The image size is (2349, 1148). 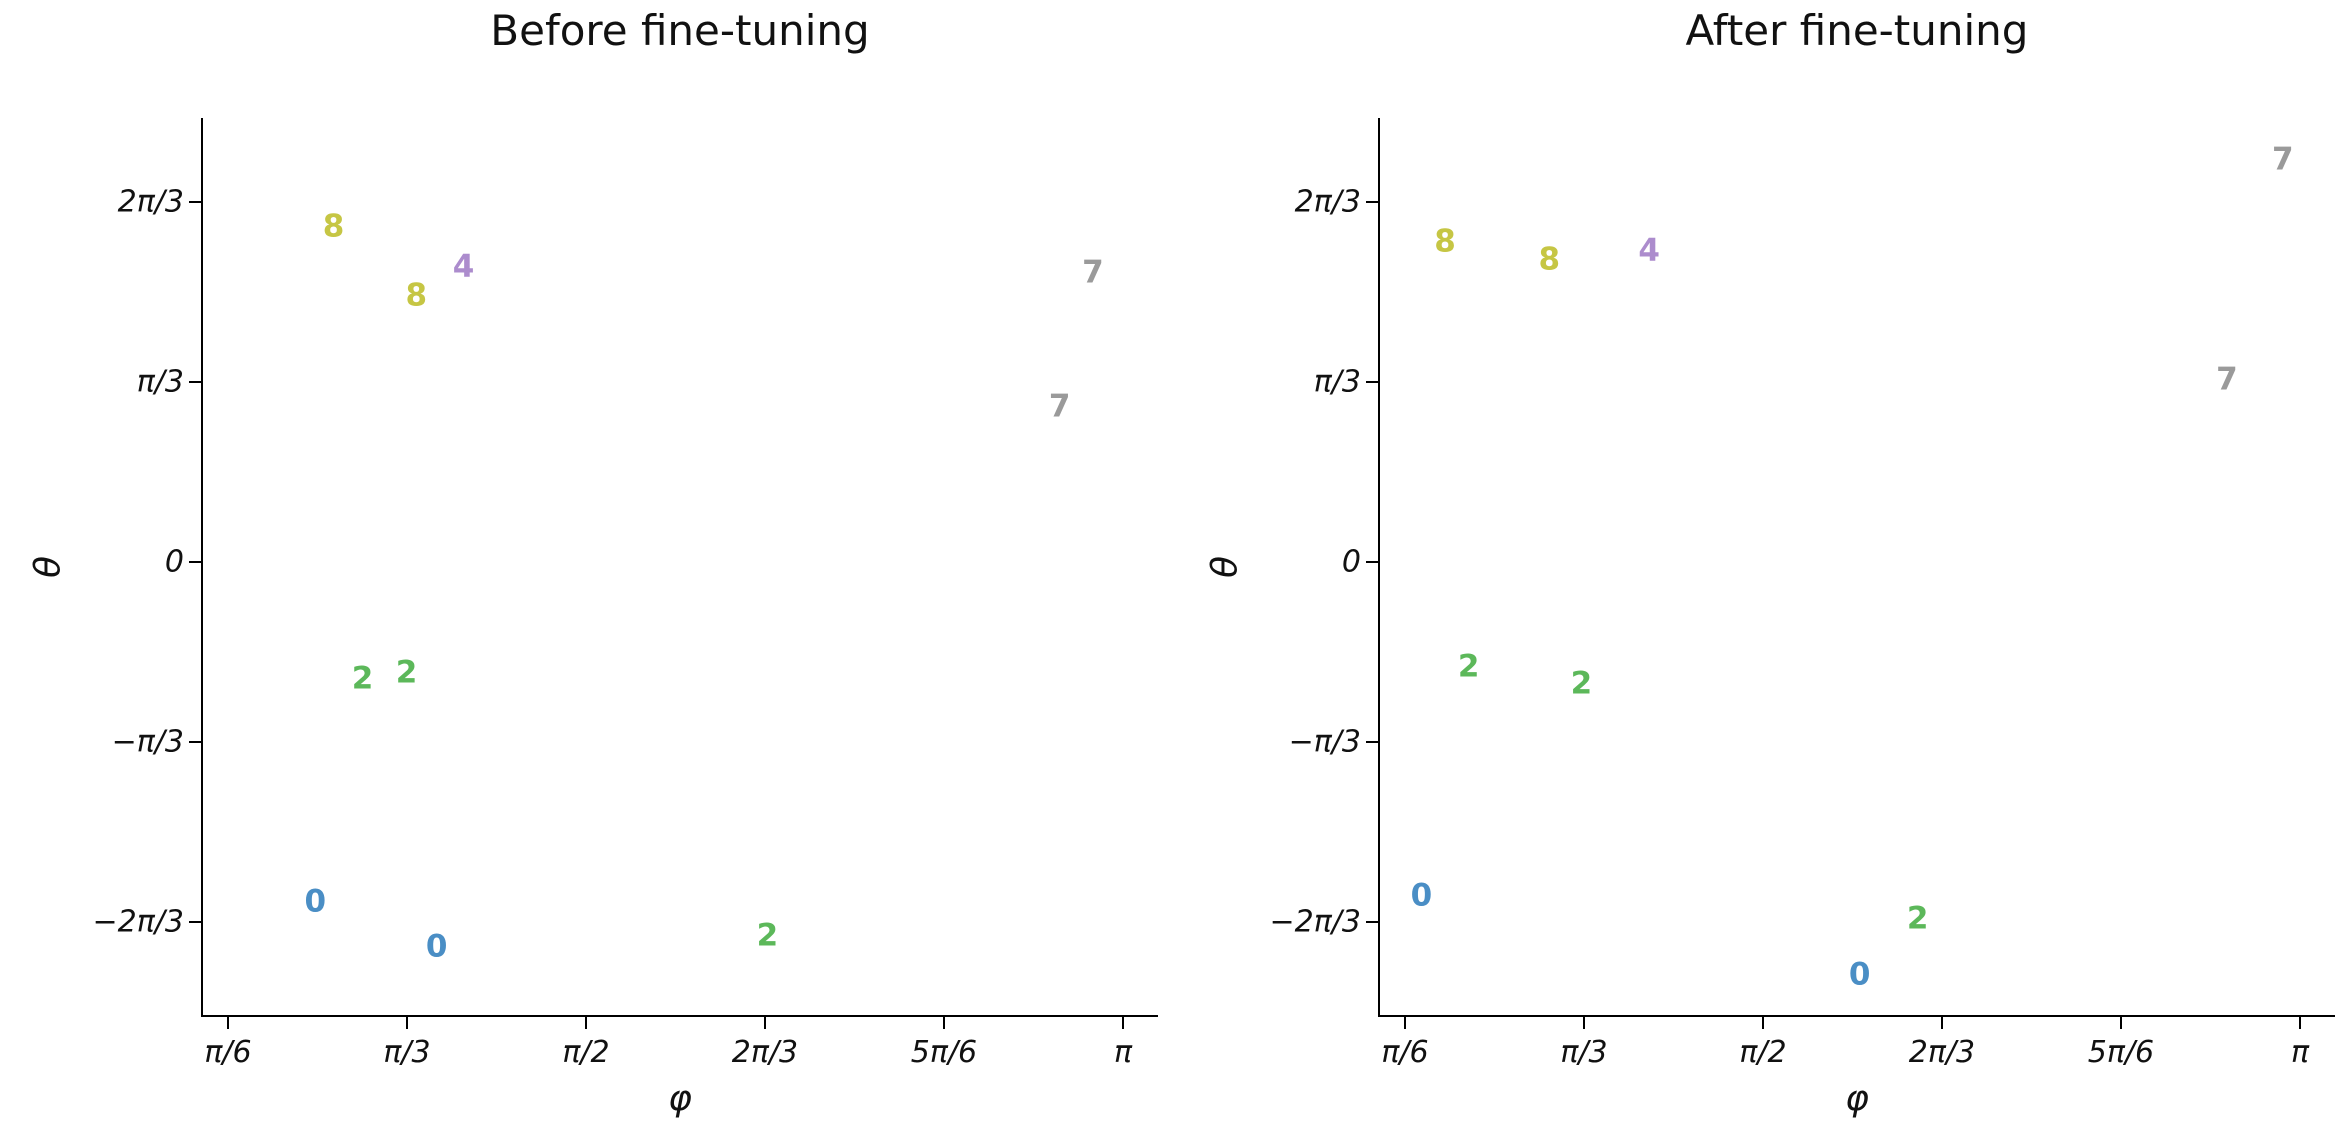 I want to click on subplot-before-title: Before fine-tuning, so click(x=680, y=30).